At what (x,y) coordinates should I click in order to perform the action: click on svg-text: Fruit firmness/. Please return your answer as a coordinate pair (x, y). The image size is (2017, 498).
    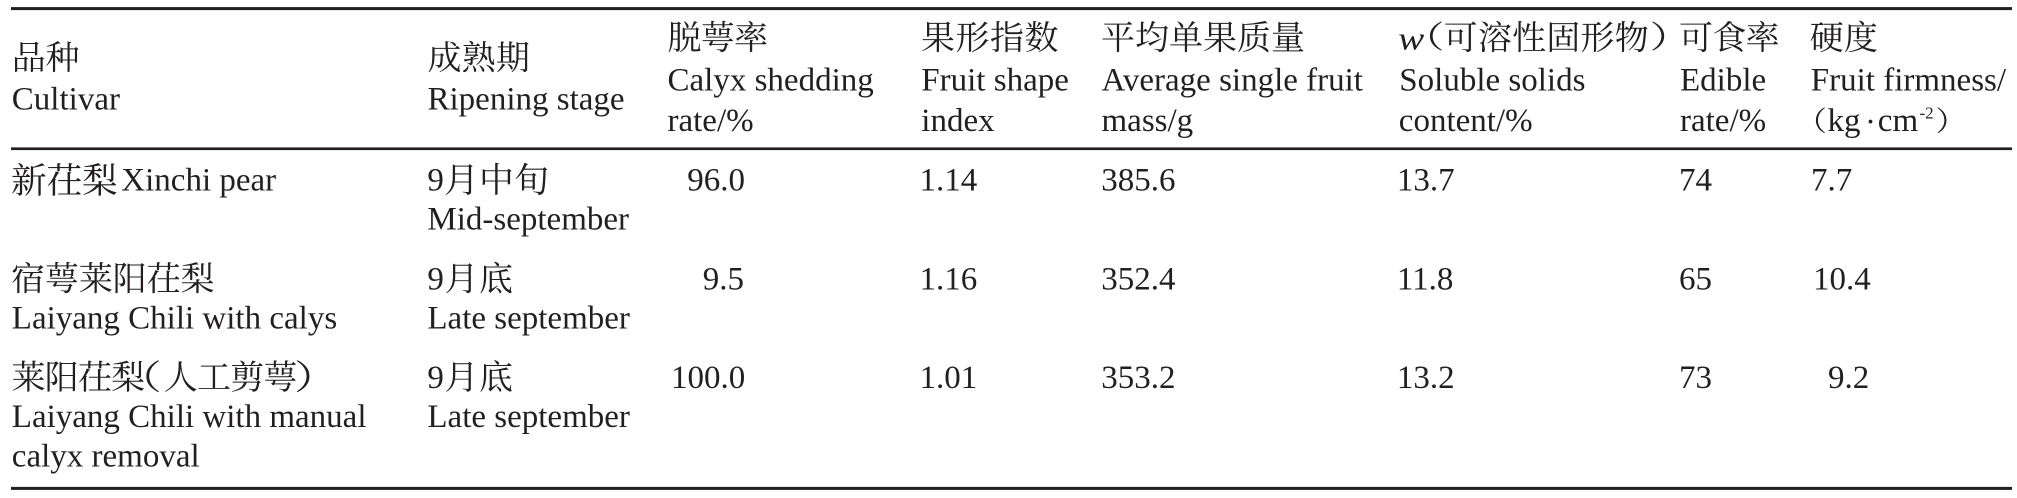
    Looking at the image, I should click on (1909, 81).